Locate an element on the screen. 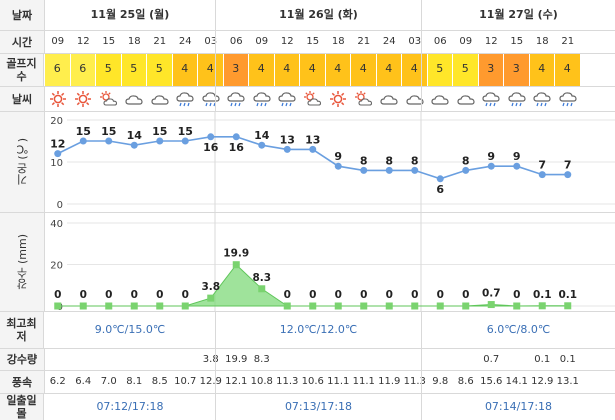  hour-cell: 15 is located at coordinates (109, 41).